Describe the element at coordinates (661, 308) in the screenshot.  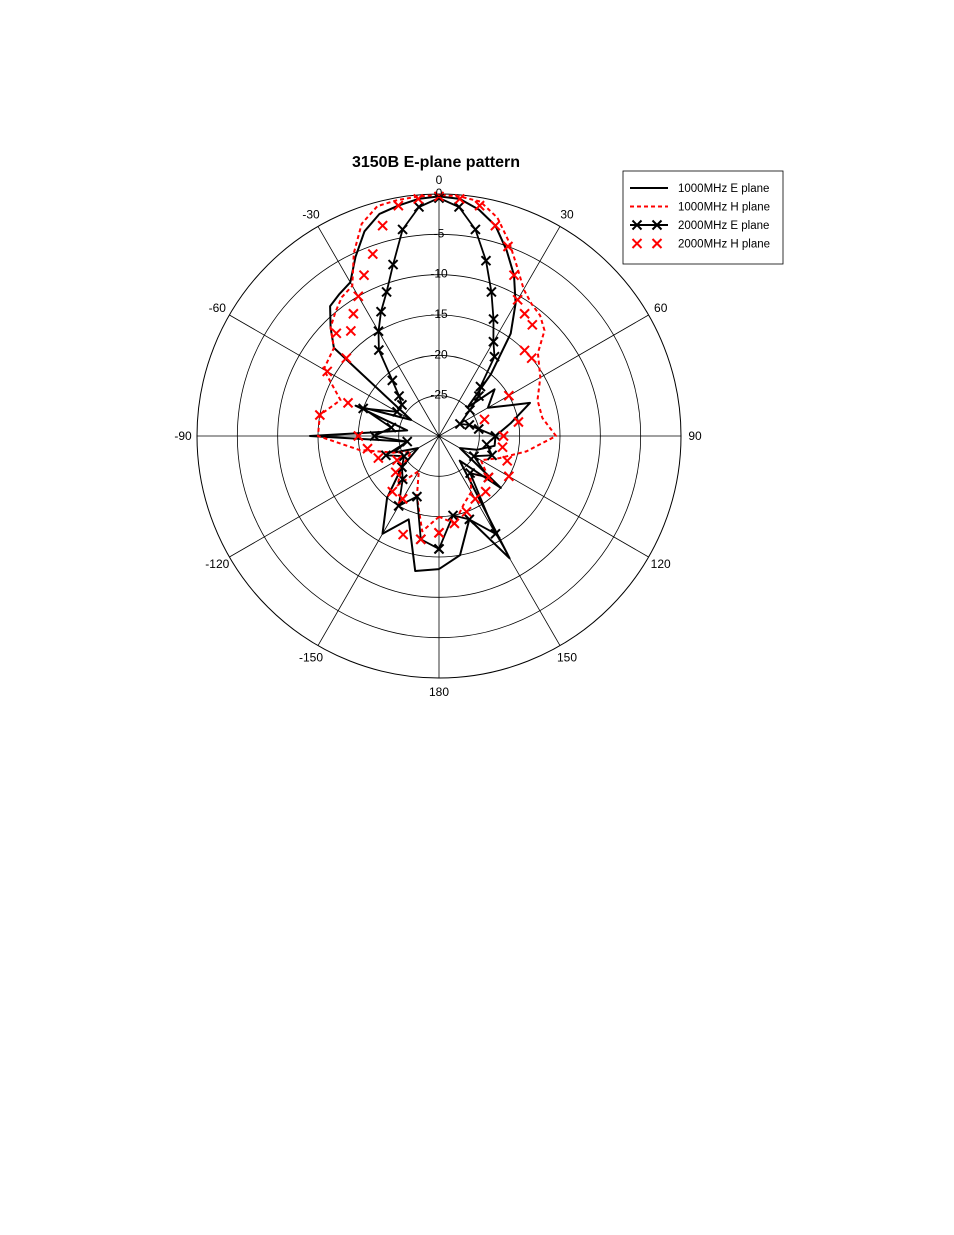
I see `angle-tick-label: 60` at that location.